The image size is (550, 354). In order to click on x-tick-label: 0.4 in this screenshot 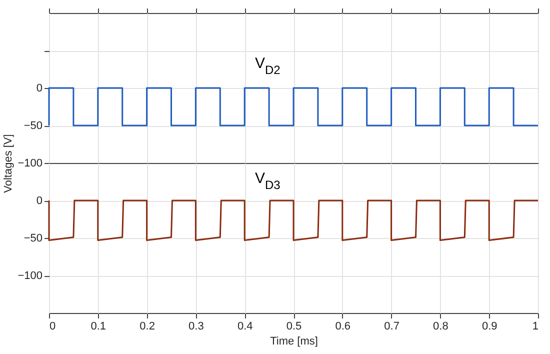, I will do `click(245, 326)`.